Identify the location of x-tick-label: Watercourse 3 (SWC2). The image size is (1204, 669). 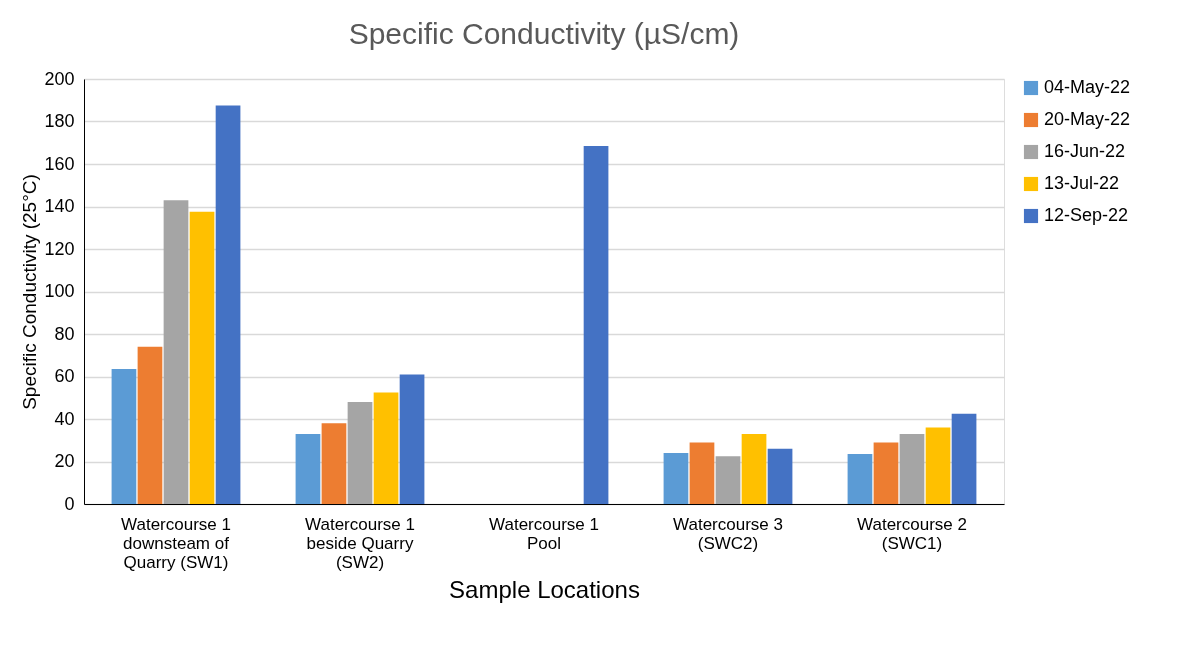
(728, 533).